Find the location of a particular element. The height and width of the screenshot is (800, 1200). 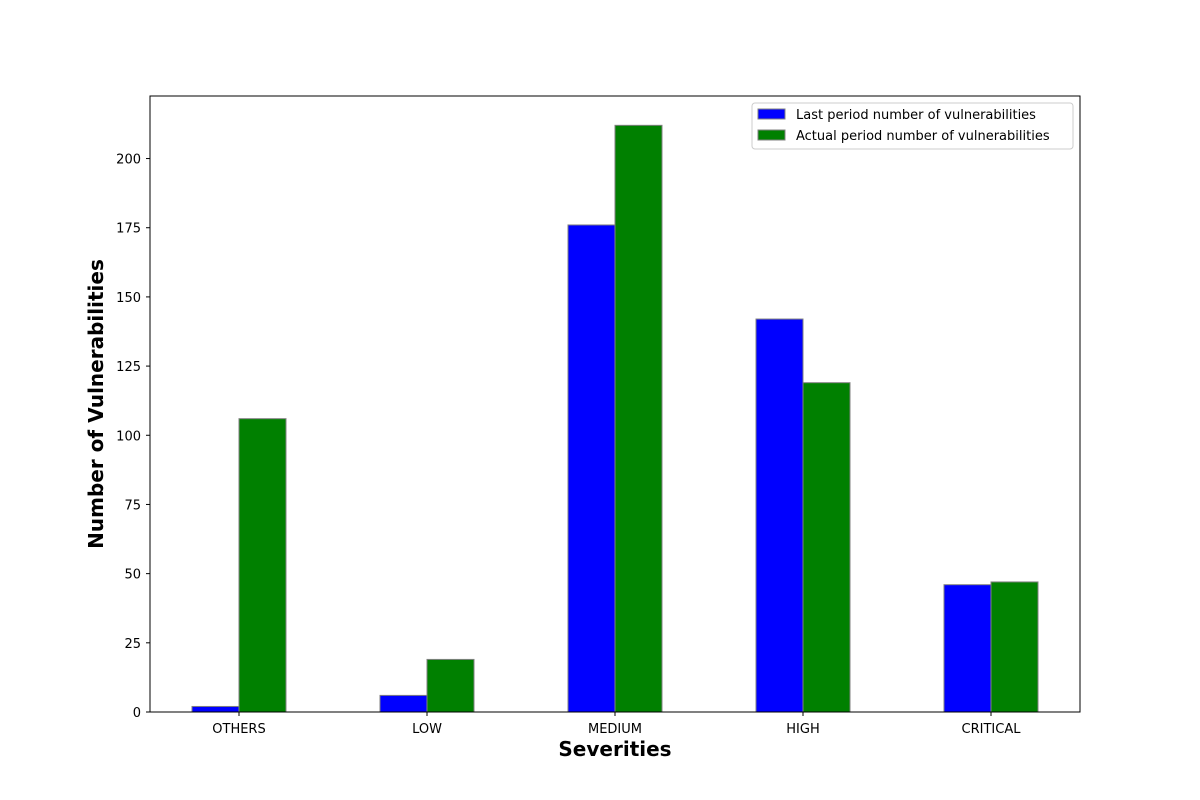

x-tick-label: HIGH is located at coordinates (802, 729).